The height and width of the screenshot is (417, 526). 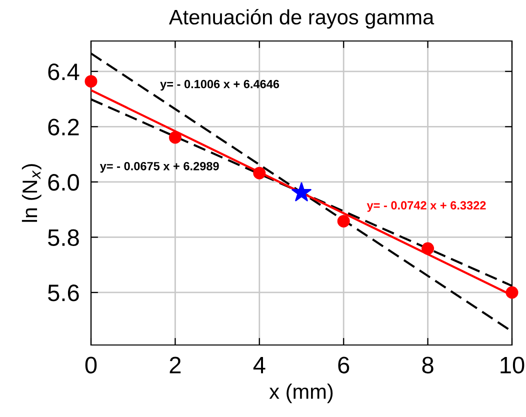 What do you see at coordinates (428, 365) in the screenshot?
I see `x-tick-label: 8` at bounding box center [428, 365].